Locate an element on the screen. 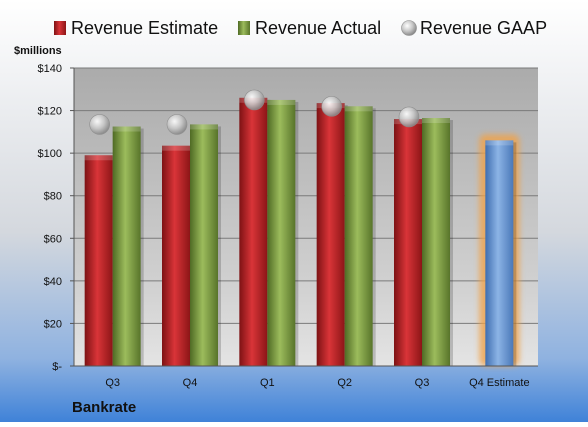  future-estimate-bar is located at coordinates (499, 253).